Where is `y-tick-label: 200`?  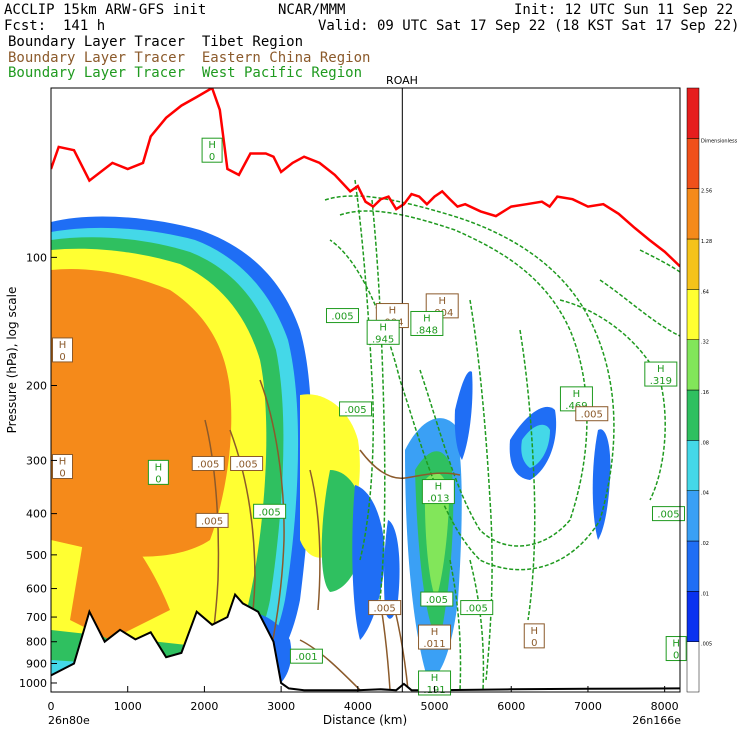 y-tick-label: 200 is located at coordinates (36, 385).